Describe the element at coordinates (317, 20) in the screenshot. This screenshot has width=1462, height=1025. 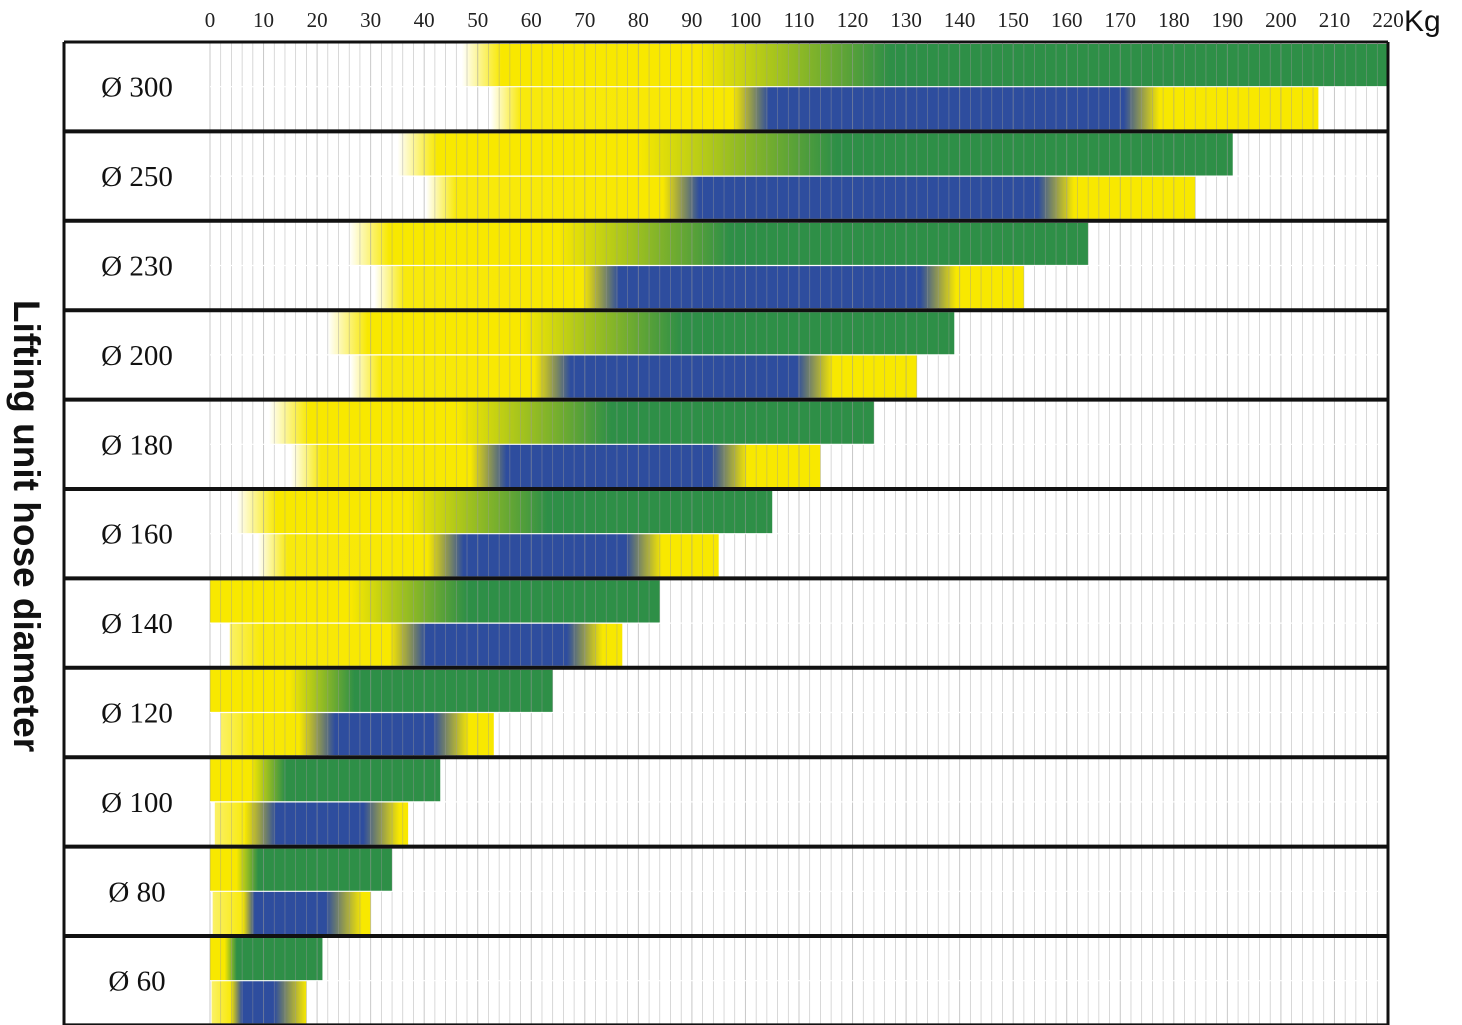
I see `x-tick-label: 20` at that location.